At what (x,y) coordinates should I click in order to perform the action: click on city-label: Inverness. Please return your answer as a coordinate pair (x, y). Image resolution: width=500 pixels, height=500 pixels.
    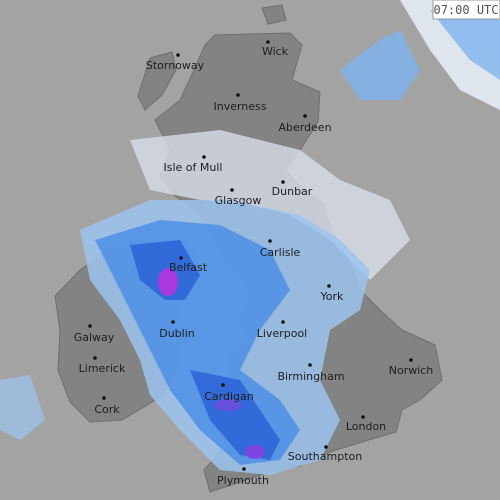
    Looking at the image, I should click on (239, 106).